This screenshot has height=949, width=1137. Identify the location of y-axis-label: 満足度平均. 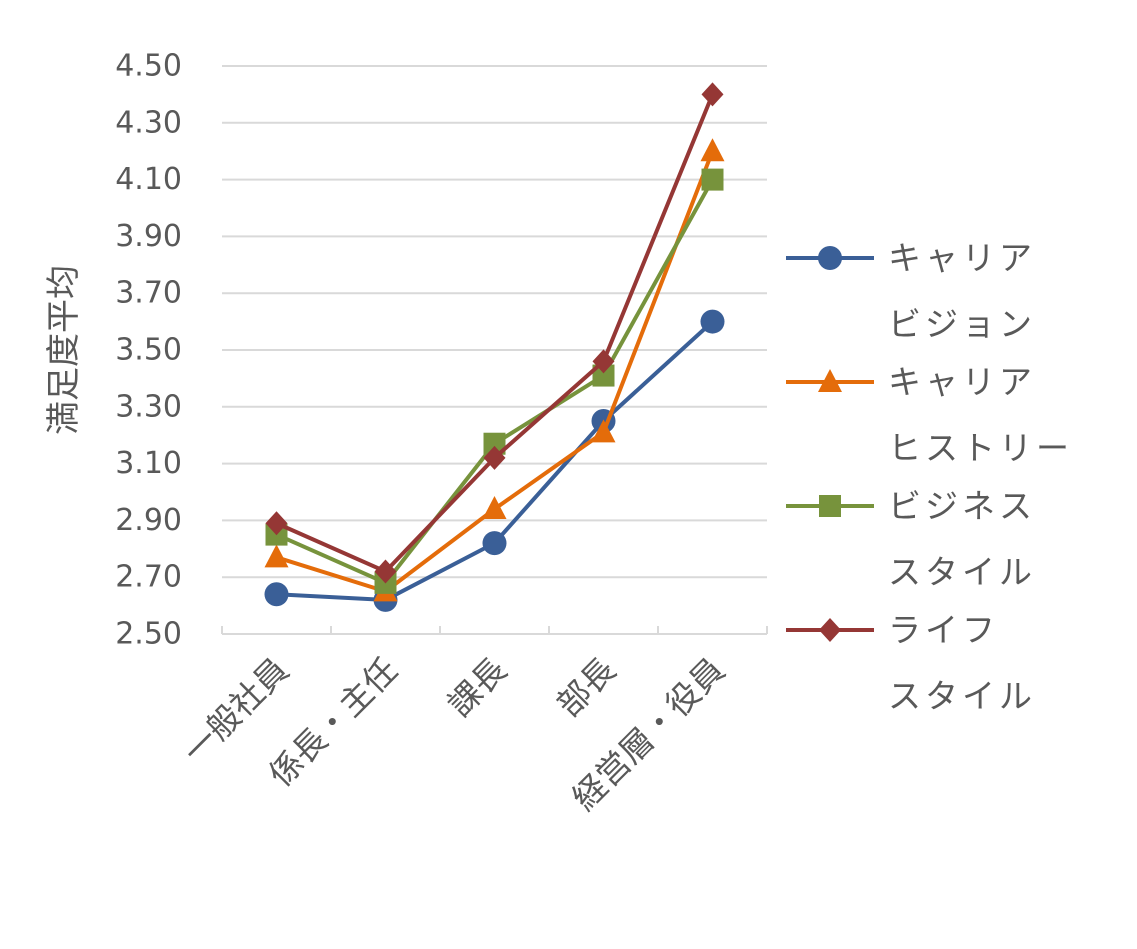
(64, 350).